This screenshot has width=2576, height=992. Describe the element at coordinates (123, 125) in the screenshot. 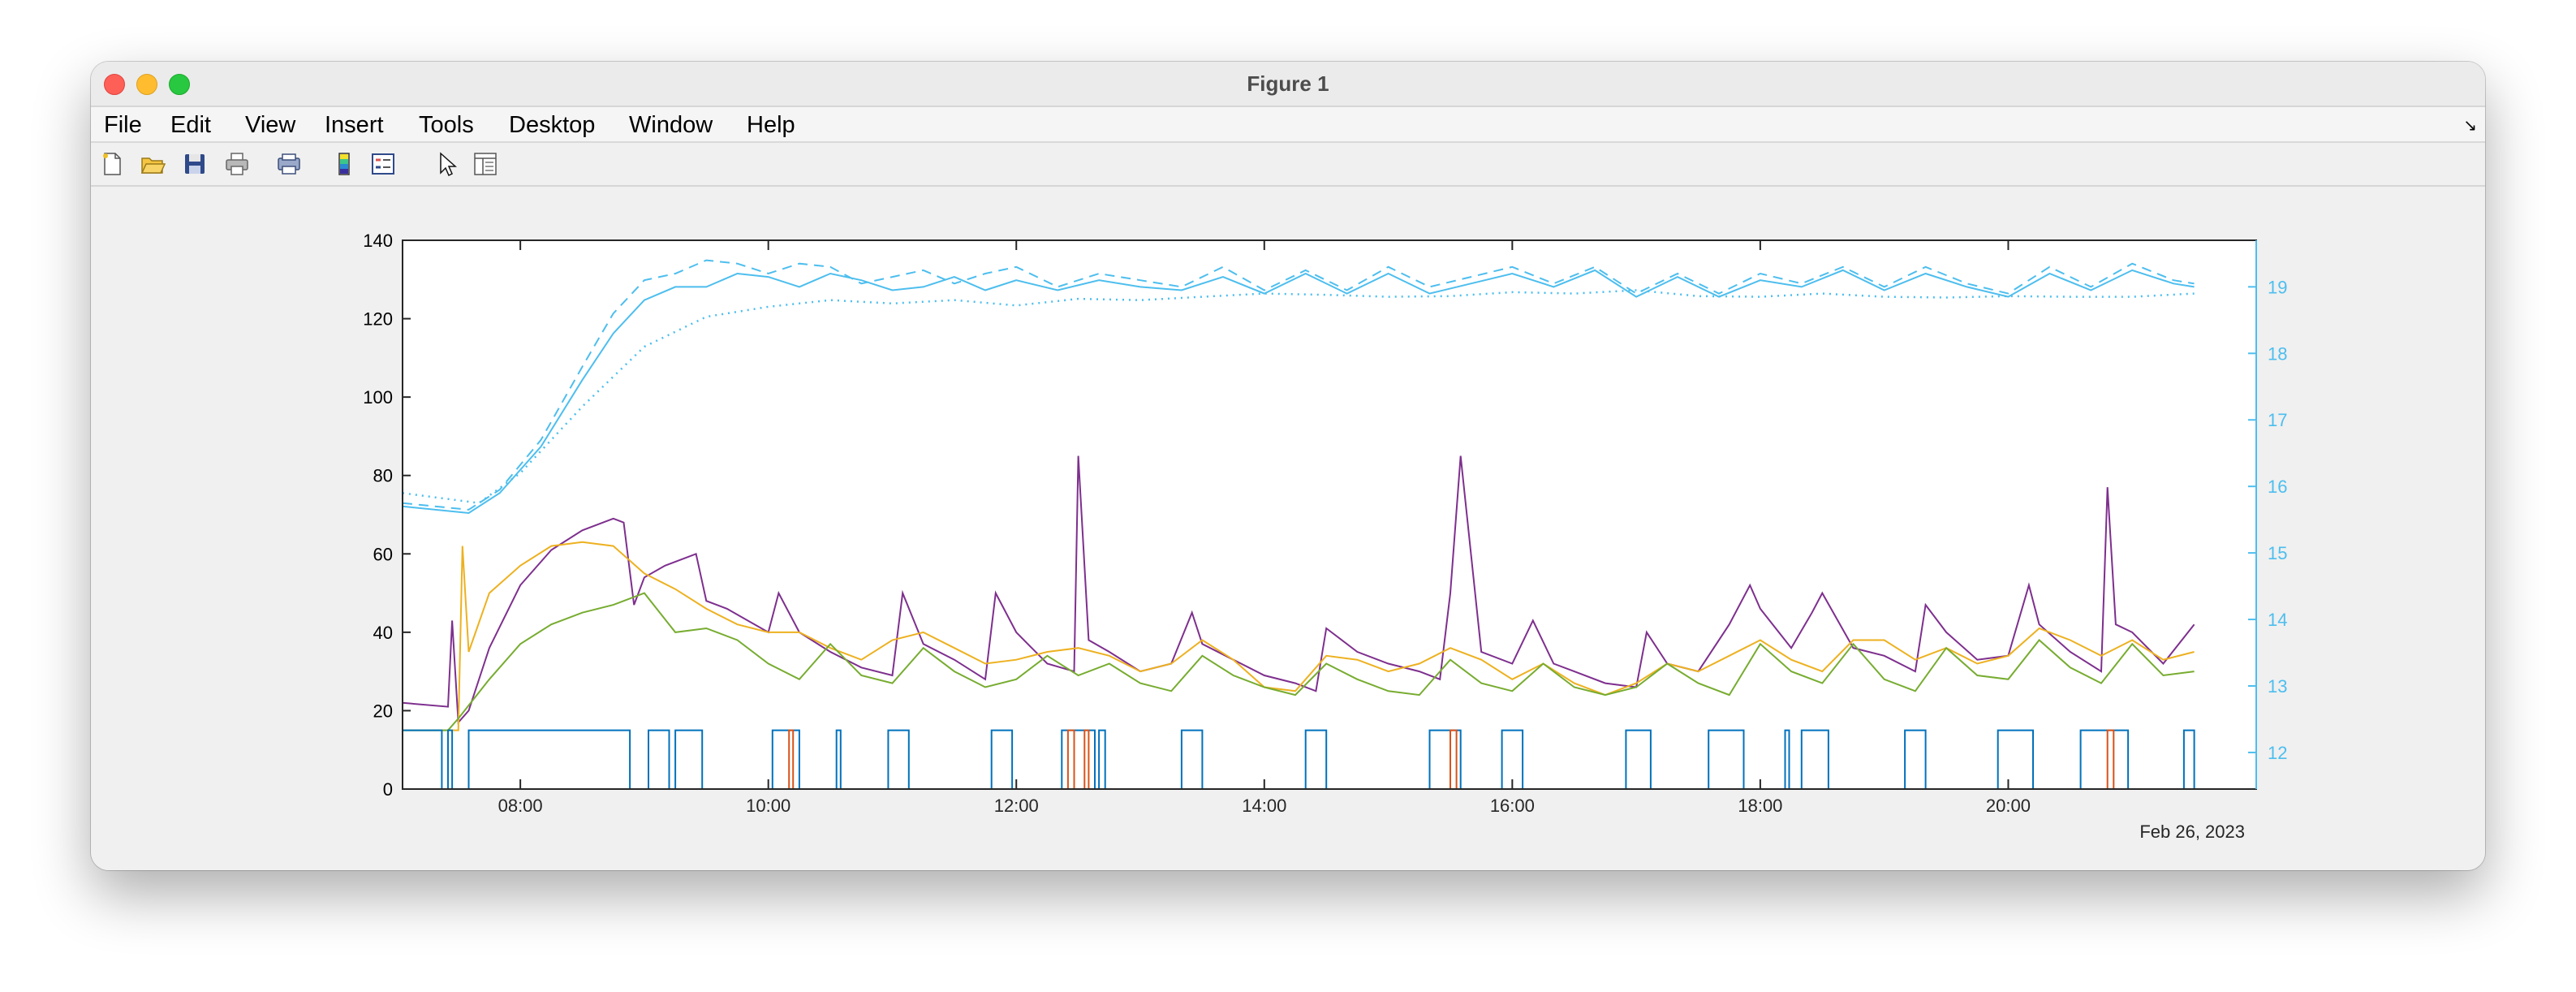

I see `menu-file: File` at that location.